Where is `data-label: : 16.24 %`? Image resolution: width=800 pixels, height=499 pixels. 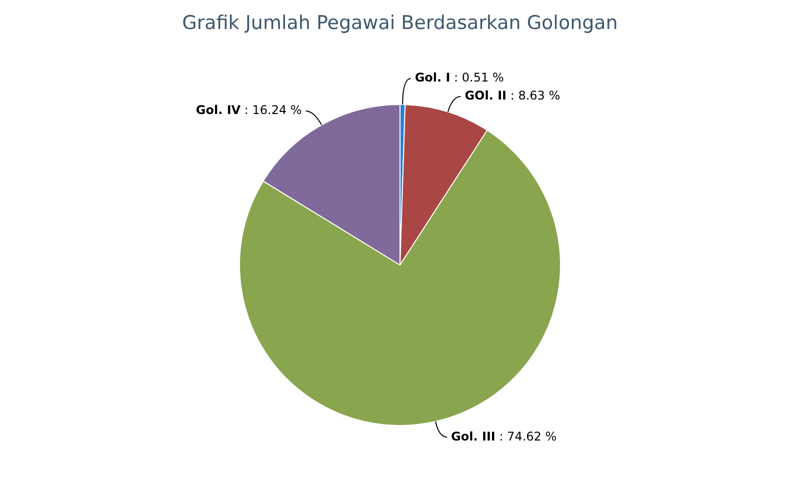 data-label: : 16.24 % is located at coordinates (271, 110).